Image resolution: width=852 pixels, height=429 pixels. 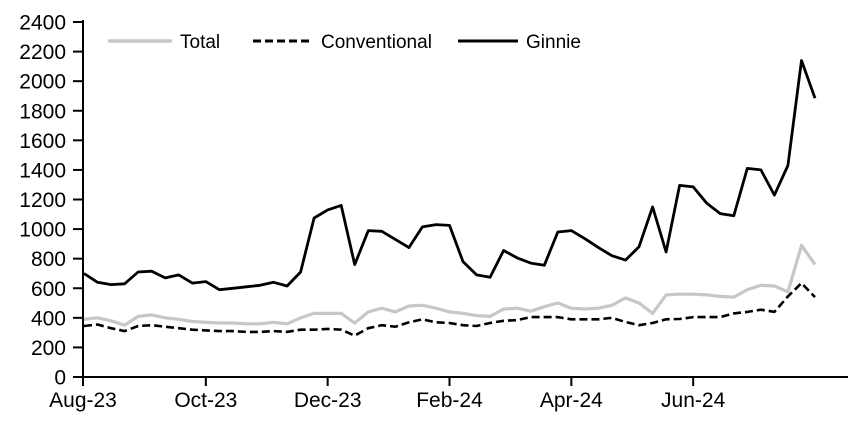 What do you see at coordinates (553, 42) in the screenshot?
I see `legend-label-ginnie: Ginnie` at bounding box center [553, 42].